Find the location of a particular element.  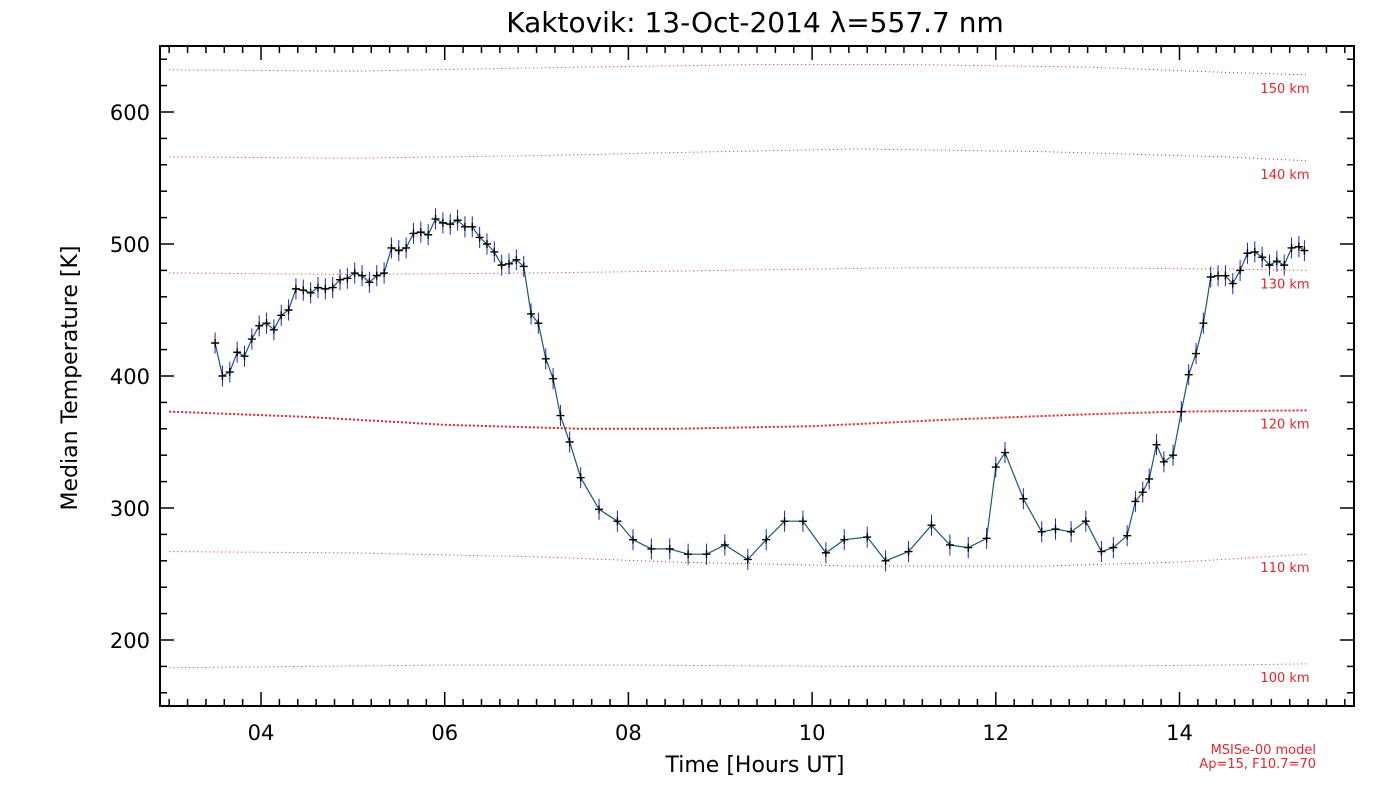

x-tick-label: 14 is located at coordinates (1179, 733).